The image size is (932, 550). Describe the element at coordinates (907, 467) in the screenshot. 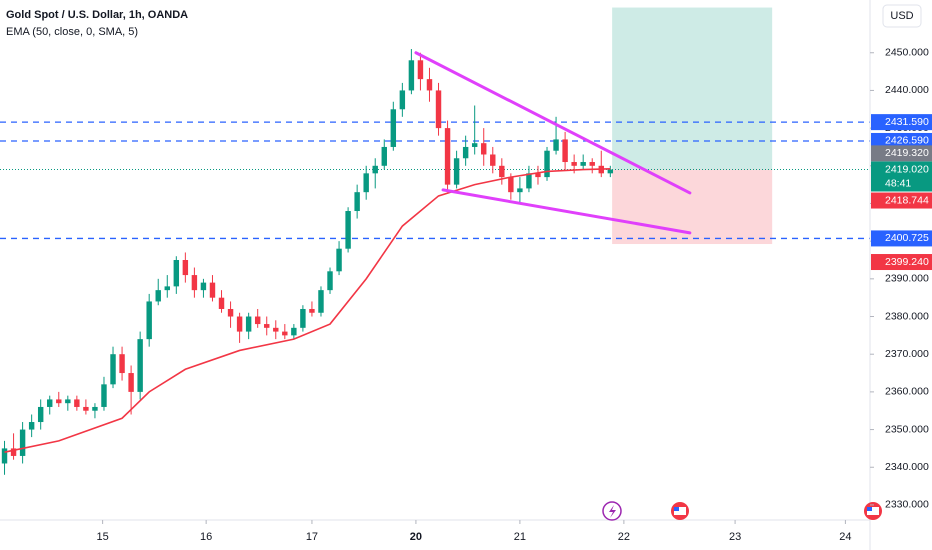

I see `y-tick-label: 2340.000` at that location.